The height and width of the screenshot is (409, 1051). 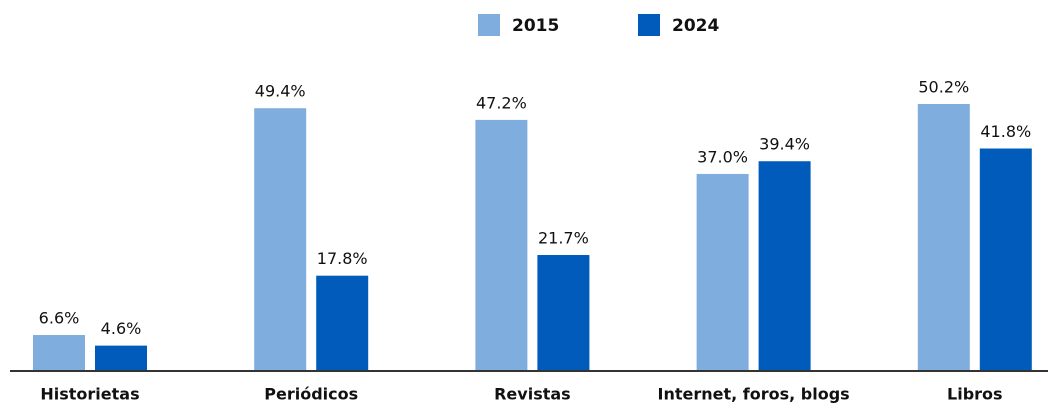 What do you see at coordinates (1005, 131) in the screenshot?
I see `data-label: 41.8%` at bounding box center [1005, 131].